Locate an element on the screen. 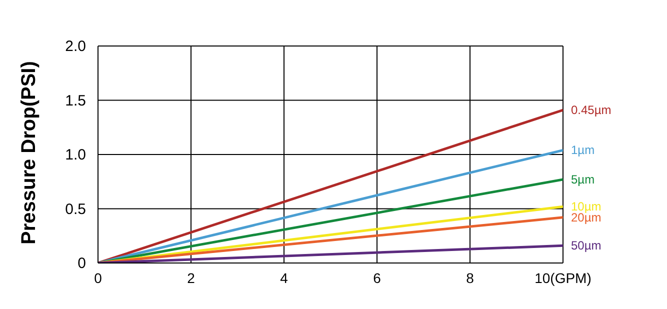 This screenshot has height=309, width=667. x-tick-label: 6 is located at coordinates (377, 278).